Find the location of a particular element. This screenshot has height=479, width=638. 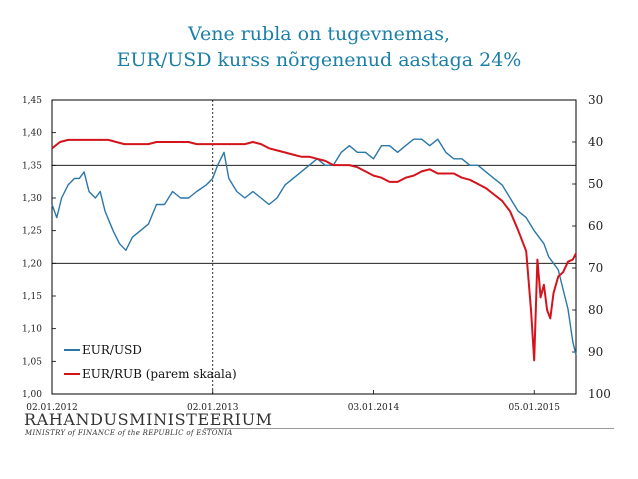

y-left-tick-label: 1,00 is located at coordinates (32, 395).